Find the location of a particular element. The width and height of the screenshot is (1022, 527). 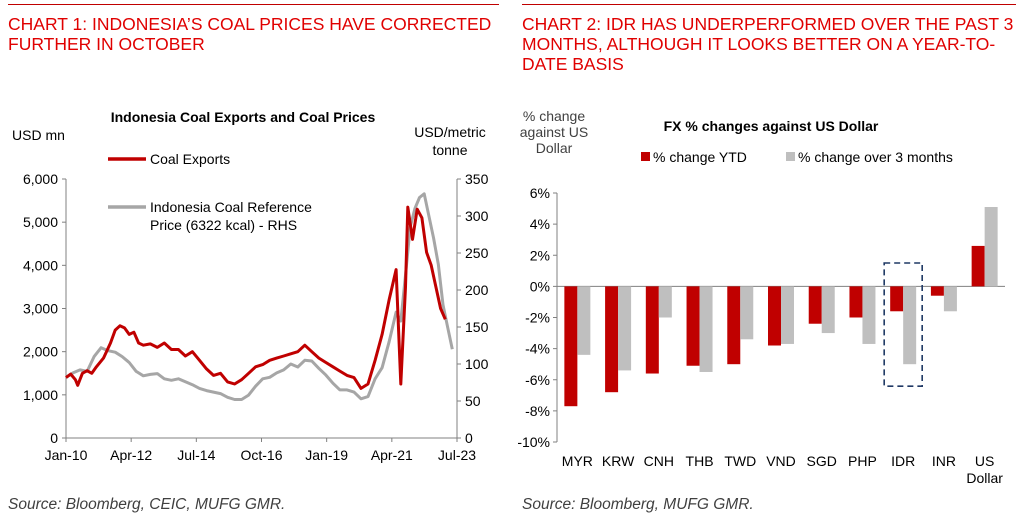

legend-swatch-3m is located at coordinates (790, 156).